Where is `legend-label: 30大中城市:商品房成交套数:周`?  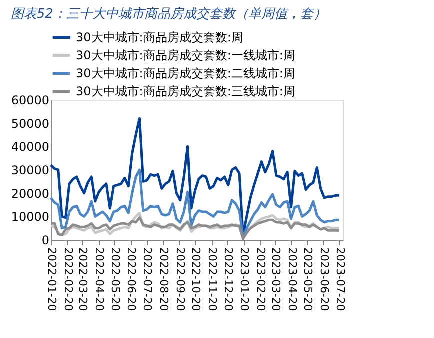 legend-label: 30大中城市:商品房成交套数:周 is located at coordinates (160, 37).